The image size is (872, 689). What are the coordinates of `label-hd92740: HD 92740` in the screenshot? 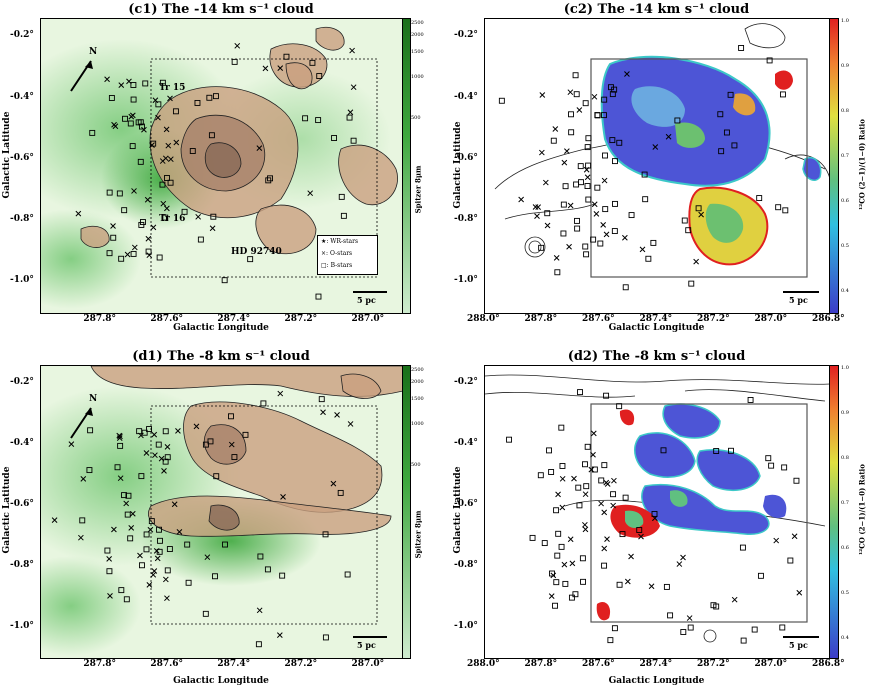 It's located at (256, 252).